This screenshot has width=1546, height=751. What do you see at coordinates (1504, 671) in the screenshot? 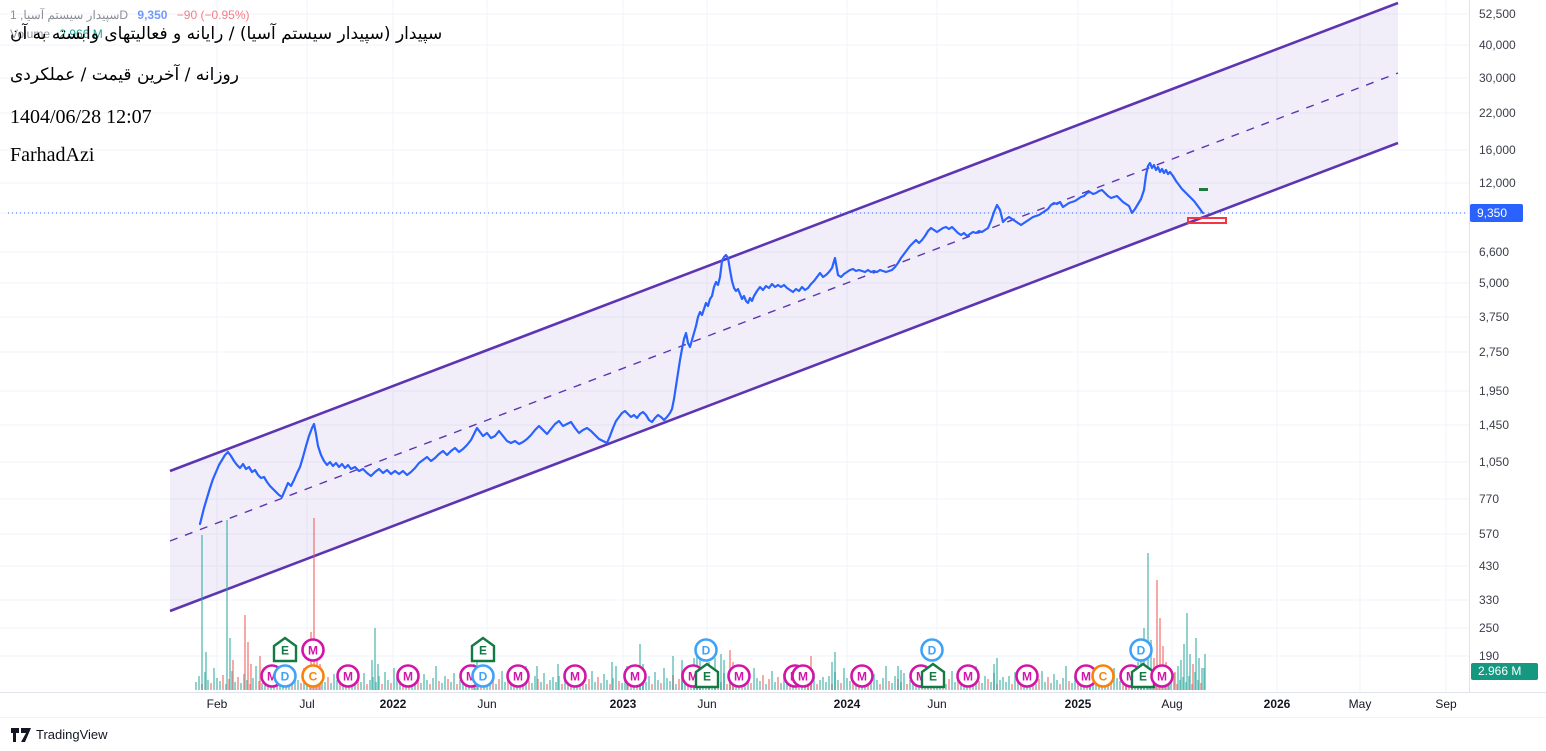
I see `current-volume-badge: 2.966 M` at bounding box center [1504, 671].